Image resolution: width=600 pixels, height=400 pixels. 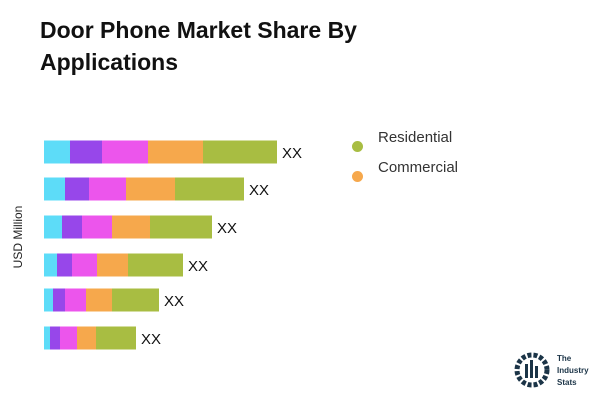 What do you see at coordinates (415, 137) in the screenshot?
I see `legend-residential: Residential` at bounding box center [415, 137].